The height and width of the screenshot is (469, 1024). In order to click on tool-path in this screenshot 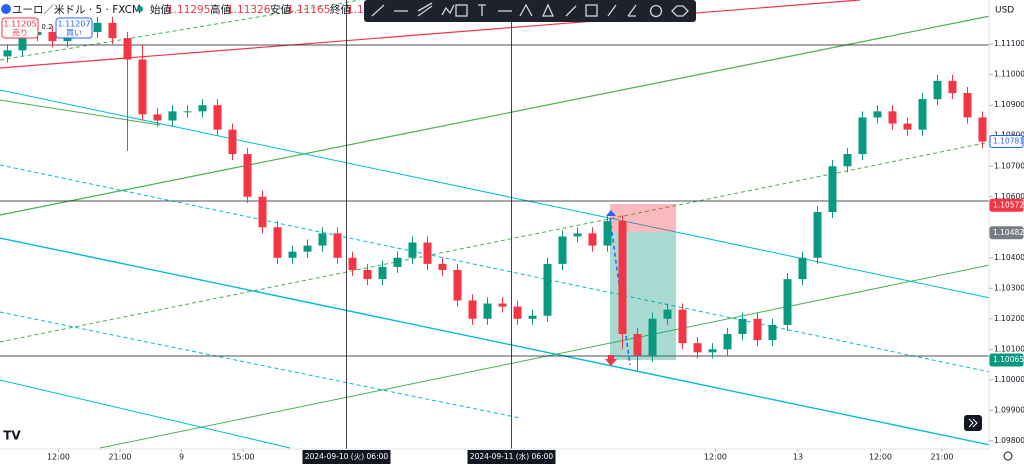, I will do `click(632, 10)`.